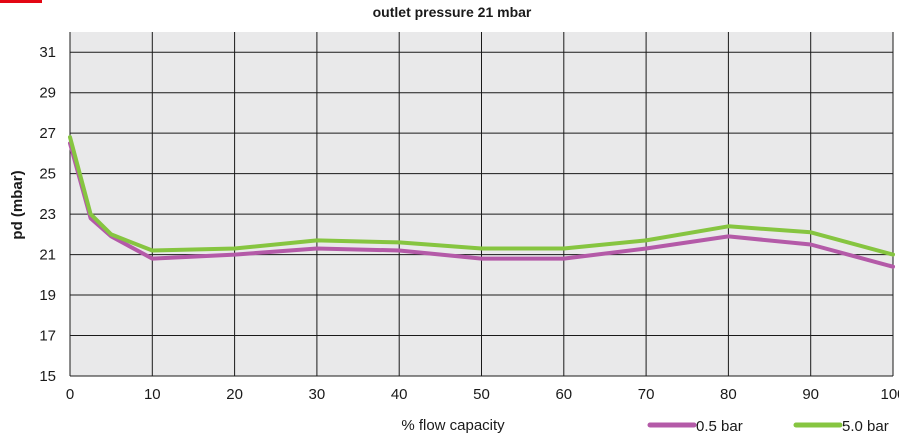 The width and height of the screenshot is (899, 436). Describe the element at coordinates (728, 394) in the screenshot. I see `x-tick-label: 80` at that location.